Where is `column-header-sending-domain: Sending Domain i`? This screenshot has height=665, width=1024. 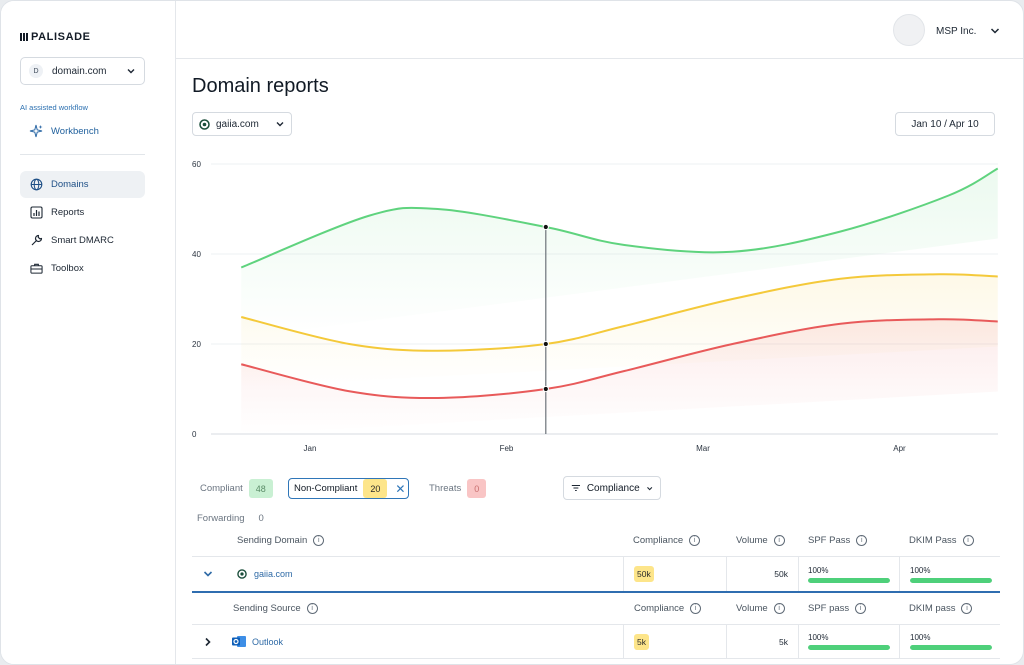
column-header-sending-domain: Sending Domain i is located at coordinates (281, 540).